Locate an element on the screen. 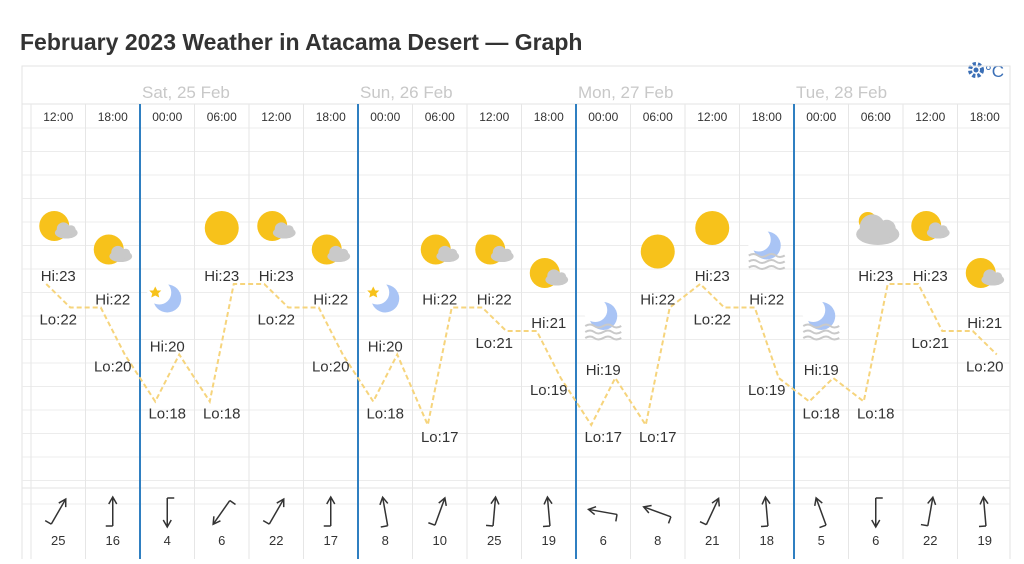 The height and width of the screenshot is (564, 1024). wind-speed: 16 is located at coordinates (113, 540).